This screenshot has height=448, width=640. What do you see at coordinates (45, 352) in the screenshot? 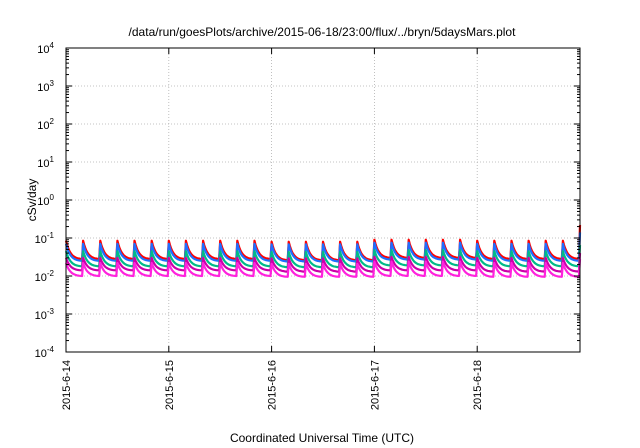
I see `y-tick-label: 10⁻⁴` at bounding box center [45, 352].